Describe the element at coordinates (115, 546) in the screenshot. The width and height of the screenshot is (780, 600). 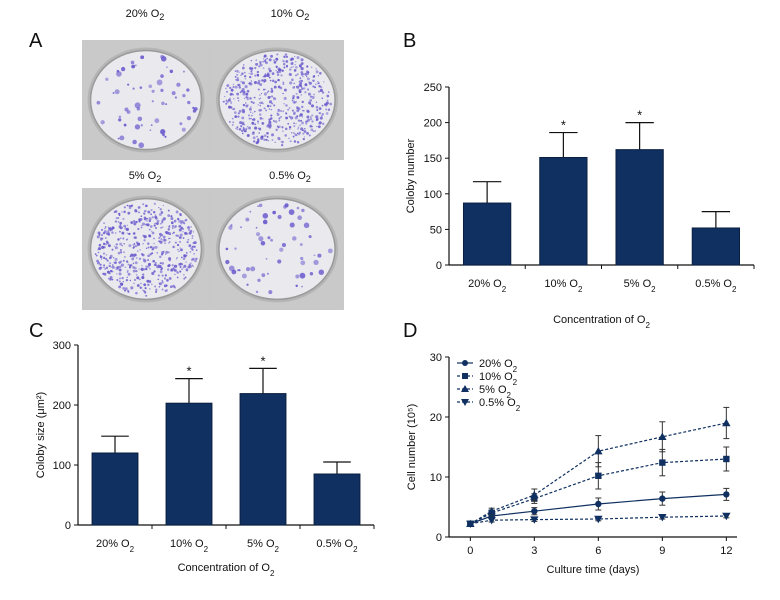
I see `x-tick-label: 20% O2` at that location.